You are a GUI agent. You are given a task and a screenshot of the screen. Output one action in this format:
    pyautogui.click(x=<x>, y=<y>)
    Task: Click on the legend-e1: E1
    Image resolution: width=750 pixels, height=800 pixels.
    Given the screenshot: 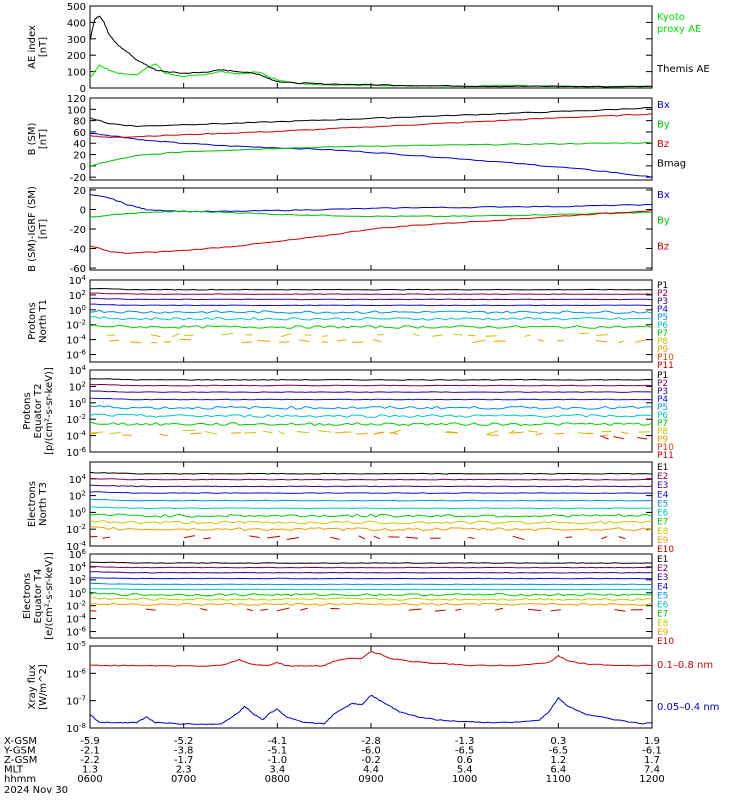 What is the action you would take?
    pyautogui.click(x=662, y=468)
    